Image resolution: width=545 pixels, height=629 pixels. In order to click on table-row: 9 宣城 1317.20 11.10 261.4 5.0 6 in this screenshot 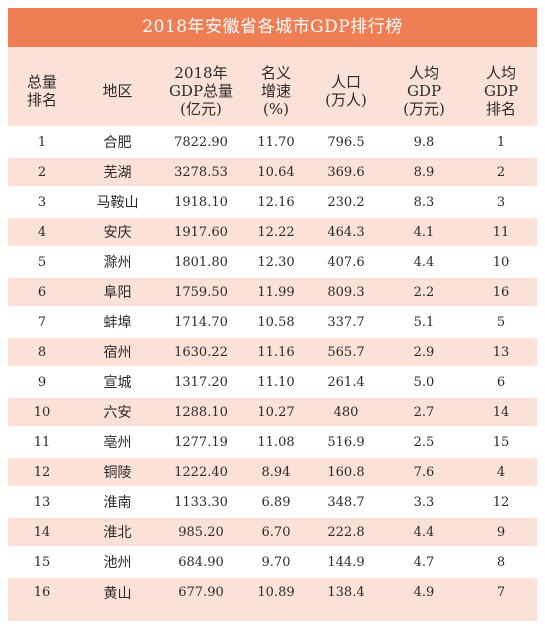, I will do `click(272, 381)`.